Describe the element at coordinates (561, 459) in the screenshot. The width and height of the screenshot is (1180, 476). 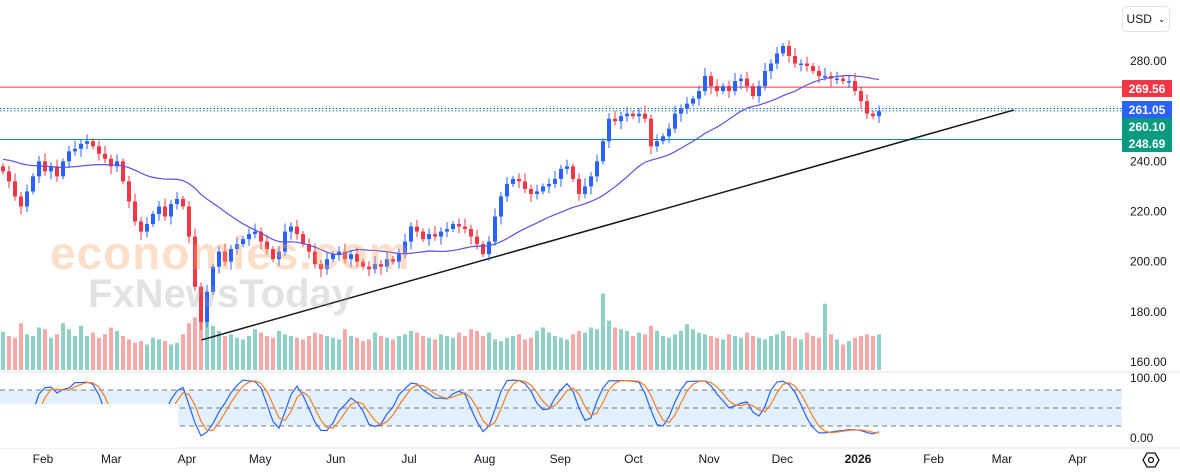
I see `x-tick-label: Sep` at that location.